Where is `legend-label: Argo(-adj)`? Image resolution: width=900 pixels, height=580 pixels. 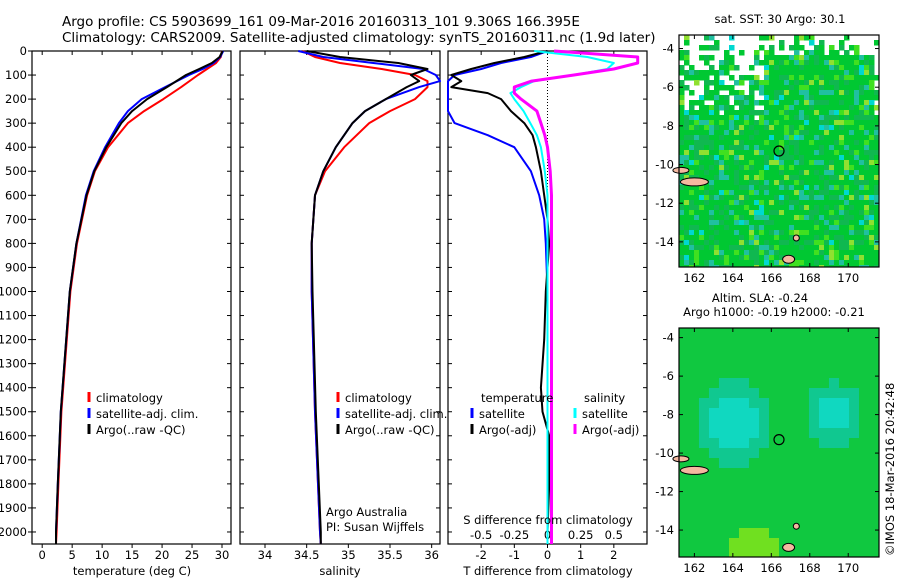 legend-label: Argo(-adj) is located at coordinates (610, 430).